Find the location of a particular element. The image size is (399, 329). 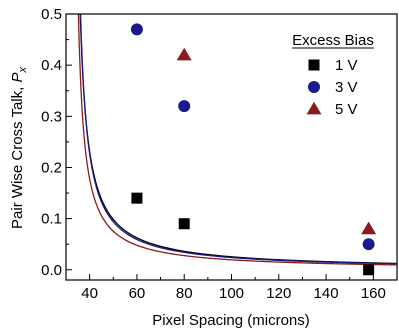

legend: Excess Bias 1 V 3 V 5 V is located at coordinates (333, 75).